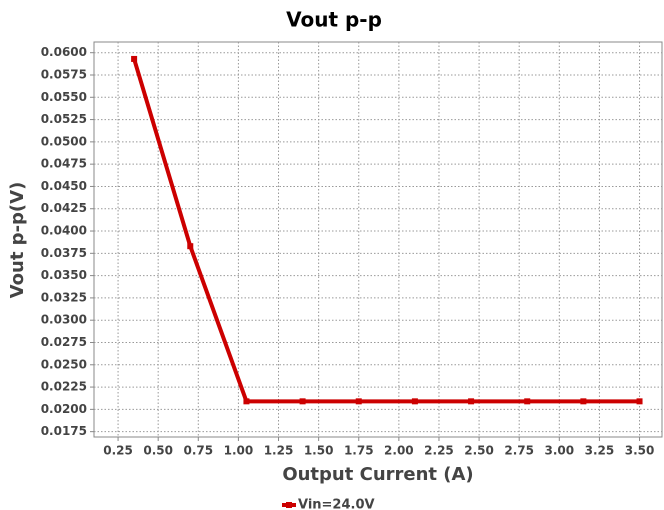  I want to click on y-tick-label: 0.0300, so click(64, 320).